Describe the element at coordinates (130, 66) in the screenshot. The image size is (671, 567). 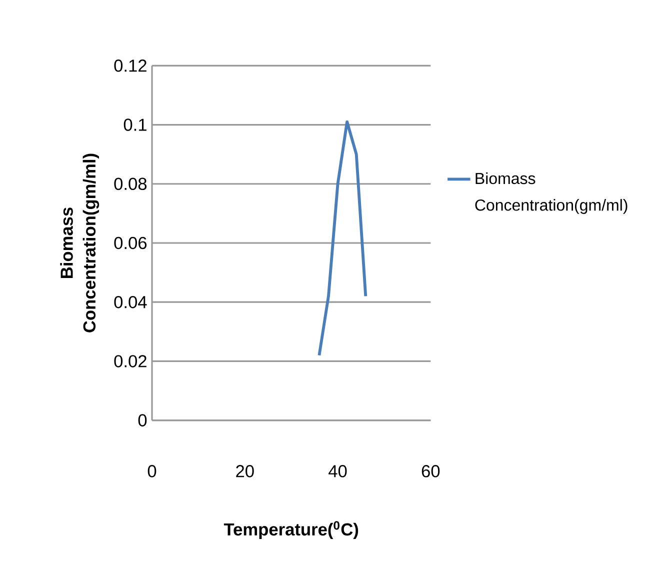
I see `y-tick-label: 0.12` at that location.